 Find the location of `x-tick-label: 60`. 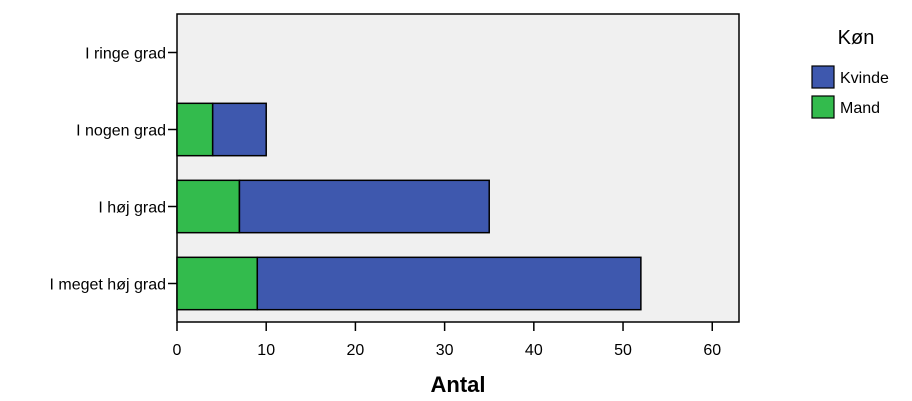

x-tick-label: 60 is located at coordinates (712, 350).